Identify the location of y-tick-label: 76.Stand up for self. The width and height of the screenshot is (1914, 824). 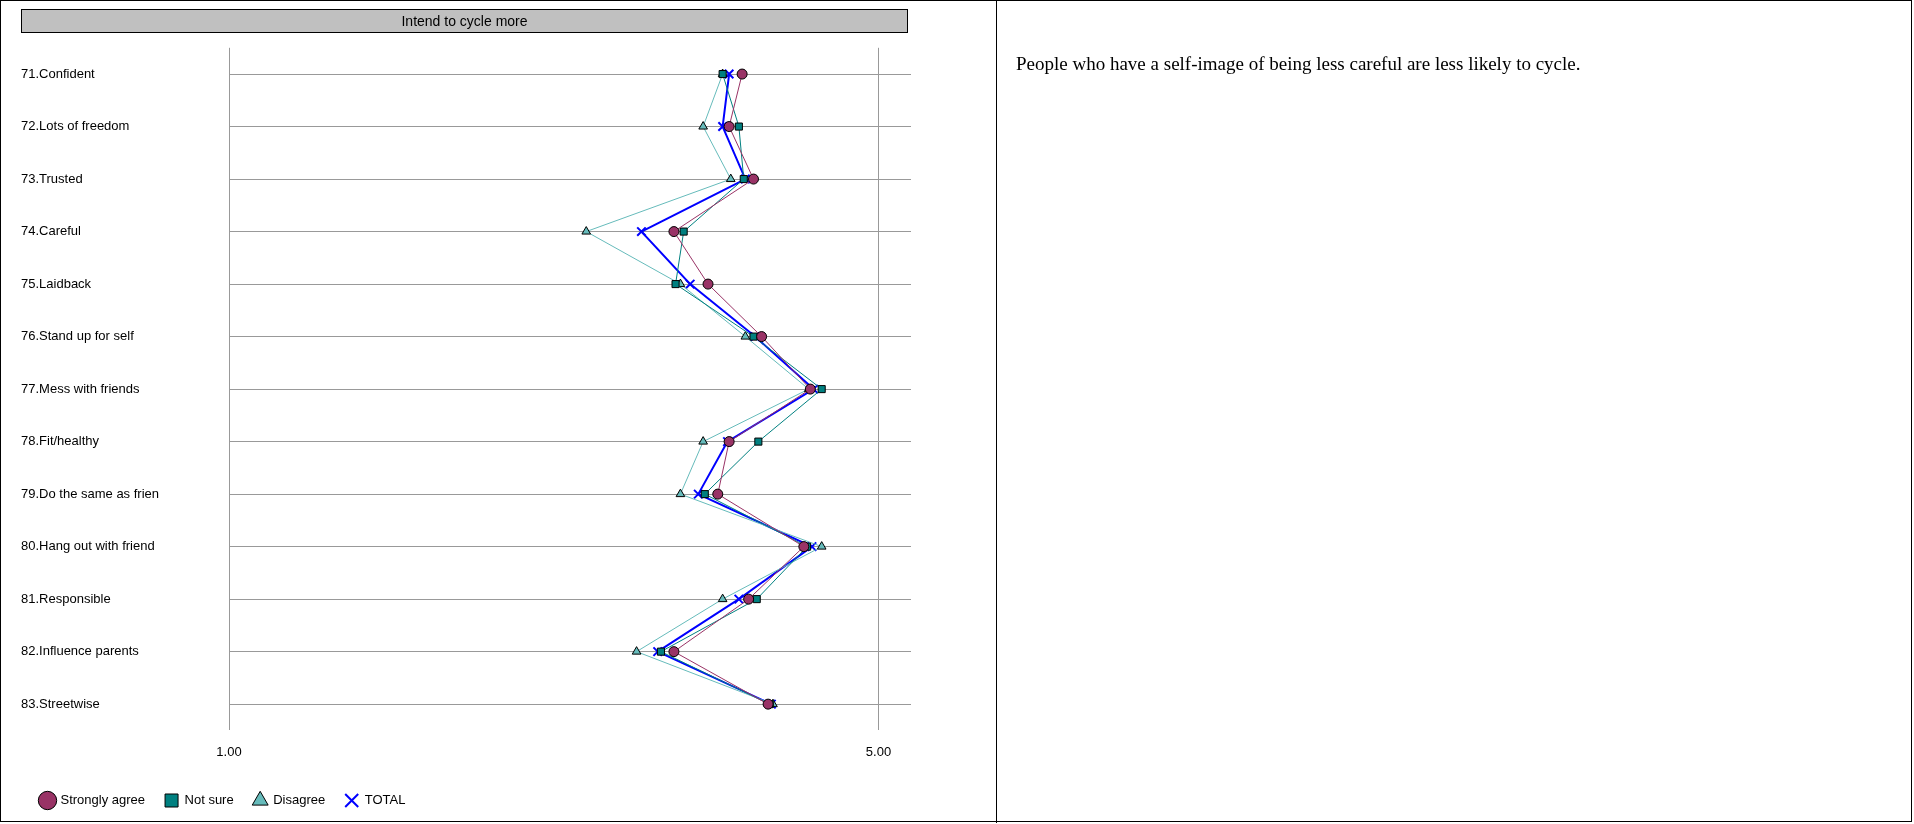
(78, 336).